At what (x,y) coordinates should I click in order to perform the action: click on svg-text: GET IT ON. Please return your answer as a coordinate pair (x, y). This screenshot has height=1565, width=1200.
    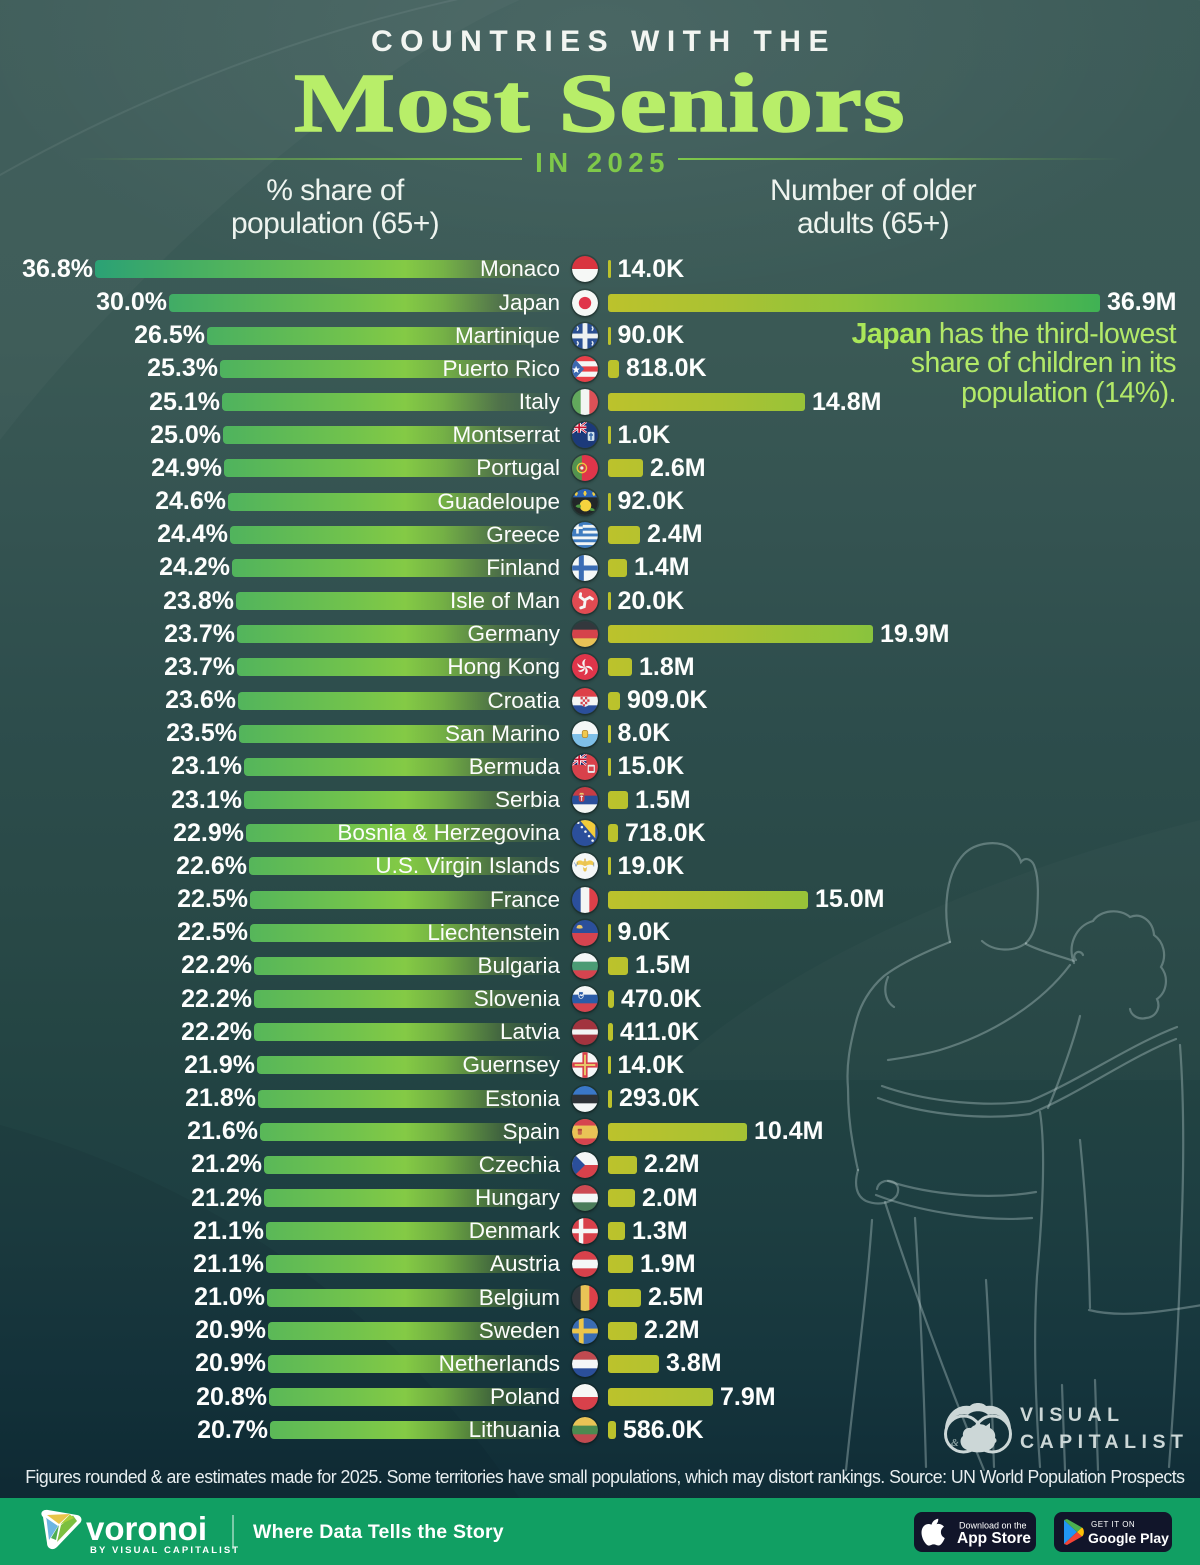
    Looking at the image, I should click on (1113, 1524).